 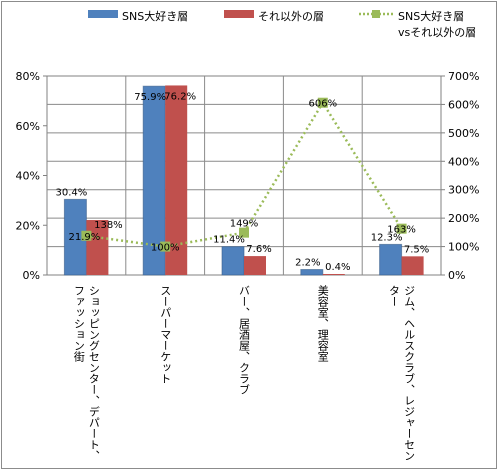 What do you see at coordinates (437, 32) in the screenshot?
I see `legend-label-ratio-line2: vsそれ以外の層` at bounding box center [437, 32].